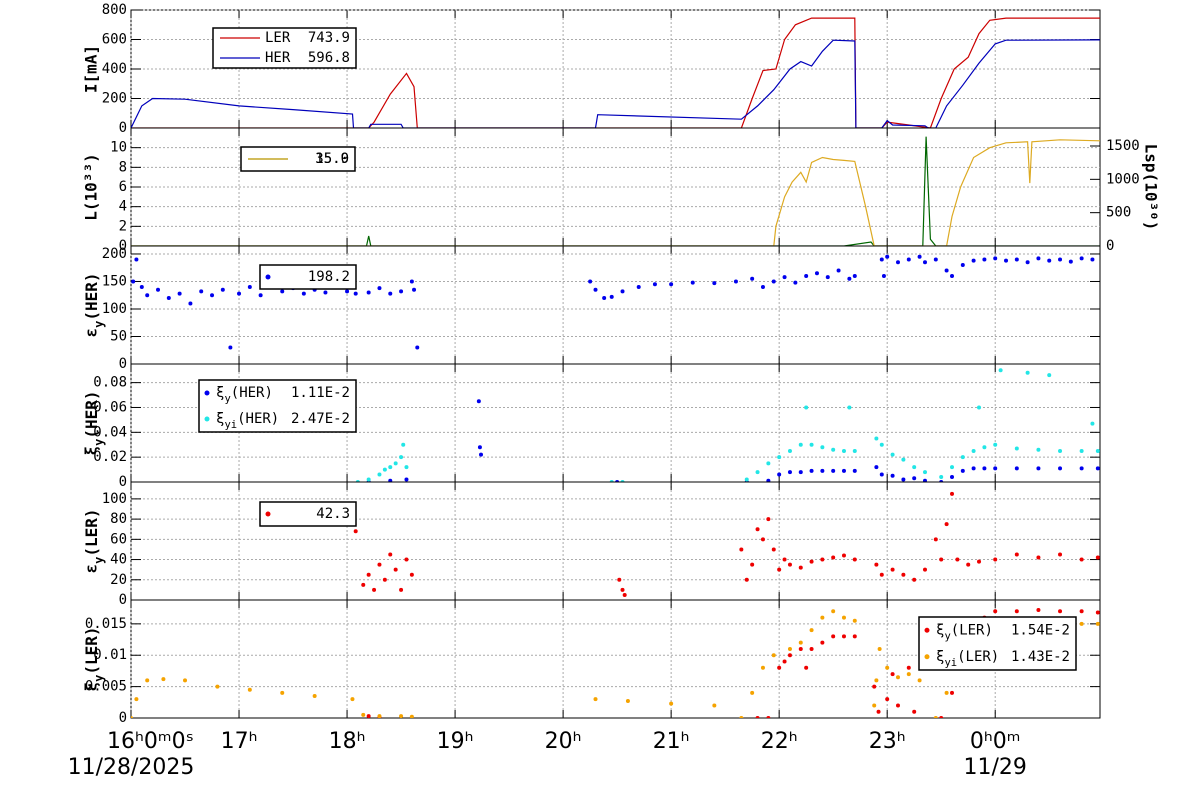  Describe the element at coordinates (1040, 630) in the screenshot. I see `legend-value: 1.54E-2` at that location.